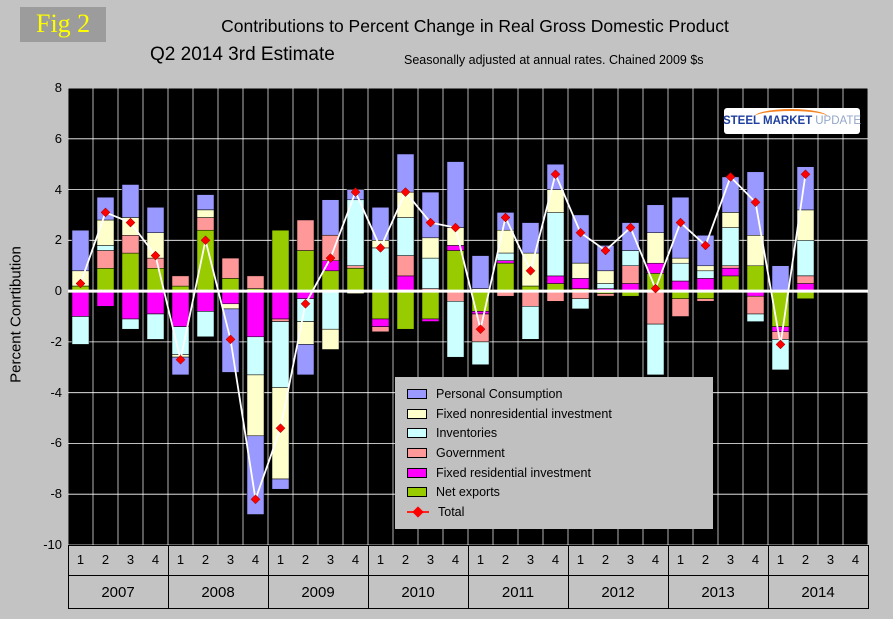 This screenshot has width=893, height=619. I want to click on y-tick-label: 8, so click(58, 87).